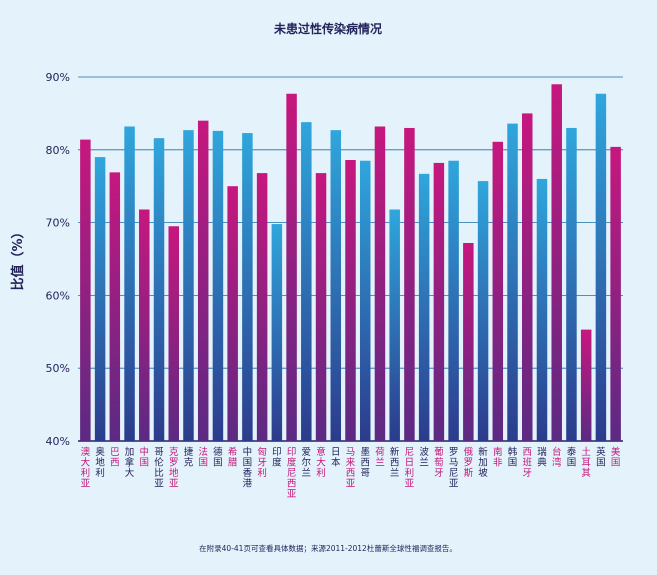 The height and width of the screenshot is (575, 657). Describe the element at coordinates (58, 441) in the screenshot. I see `y-tick-label: 40%` at that location.